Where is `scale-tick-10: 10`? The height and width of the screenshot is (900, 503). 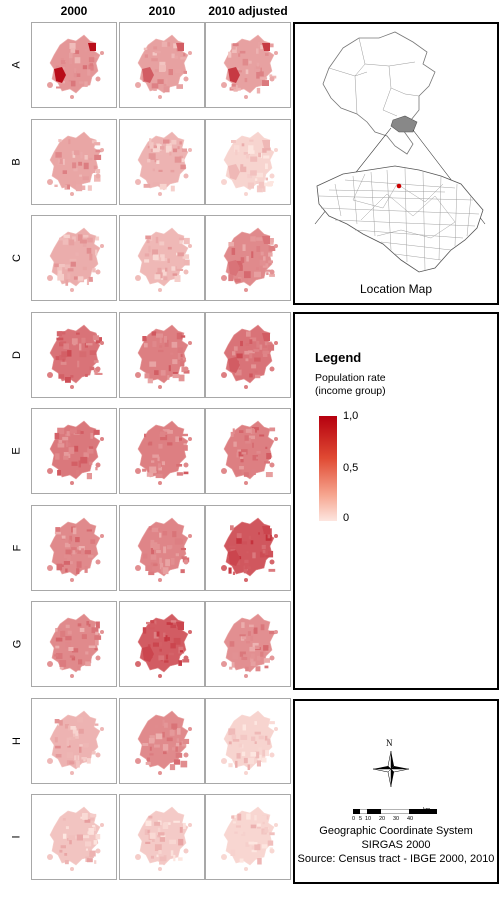 scale-tick-10: 10 is located at coordinates (368, 819).